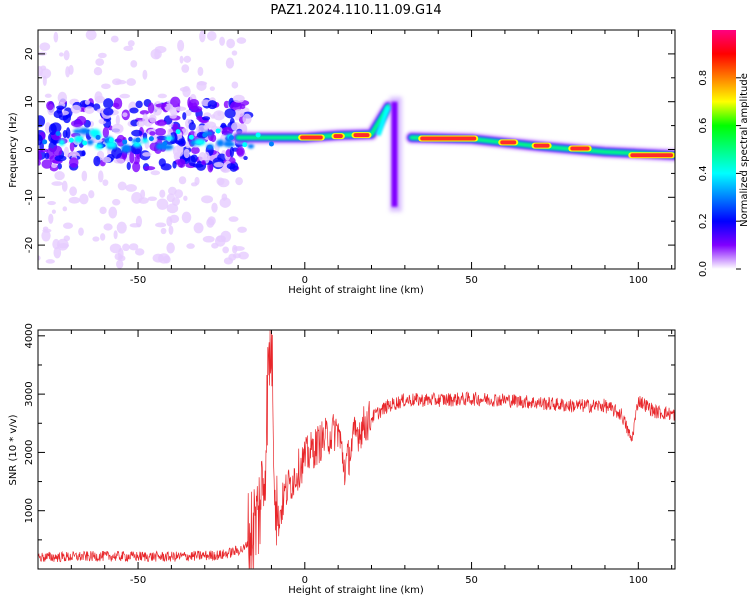 The image size is (750, 600). What do you see at coordinates (356, 290) in the screenshot?
I see `spectrogram-x-axis-label: Height of straight line (km)` at bounding box center [356, 290].